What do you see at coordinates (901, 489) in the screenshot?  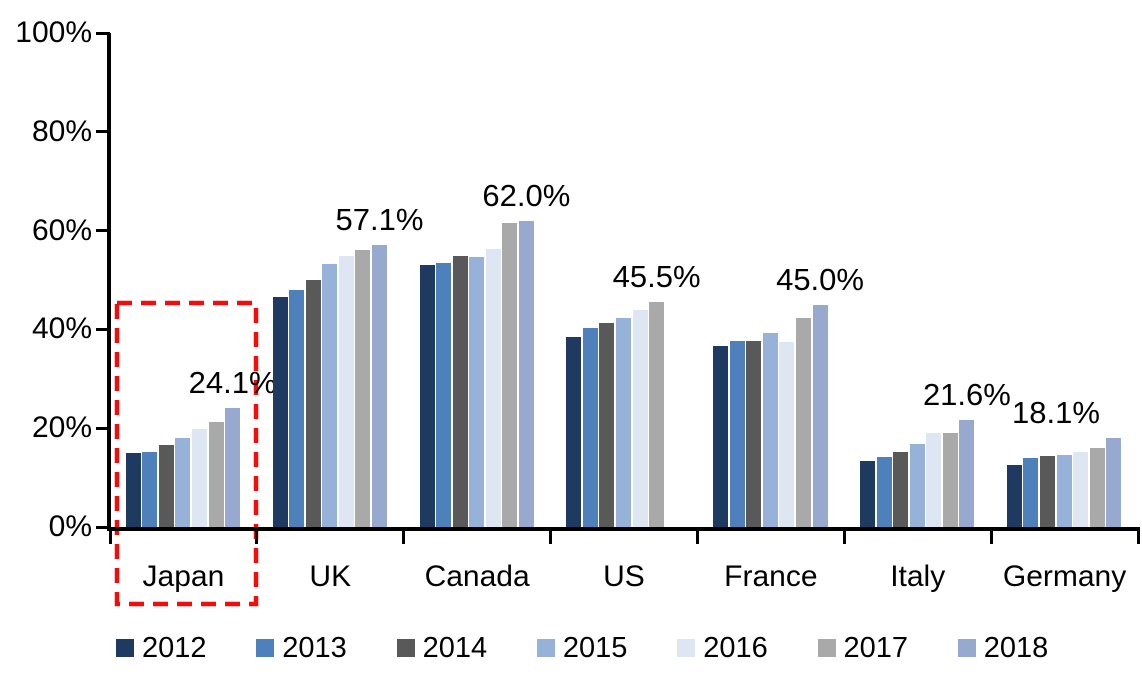 I see `bar-italy-2014` at bounding box center [901, 489].